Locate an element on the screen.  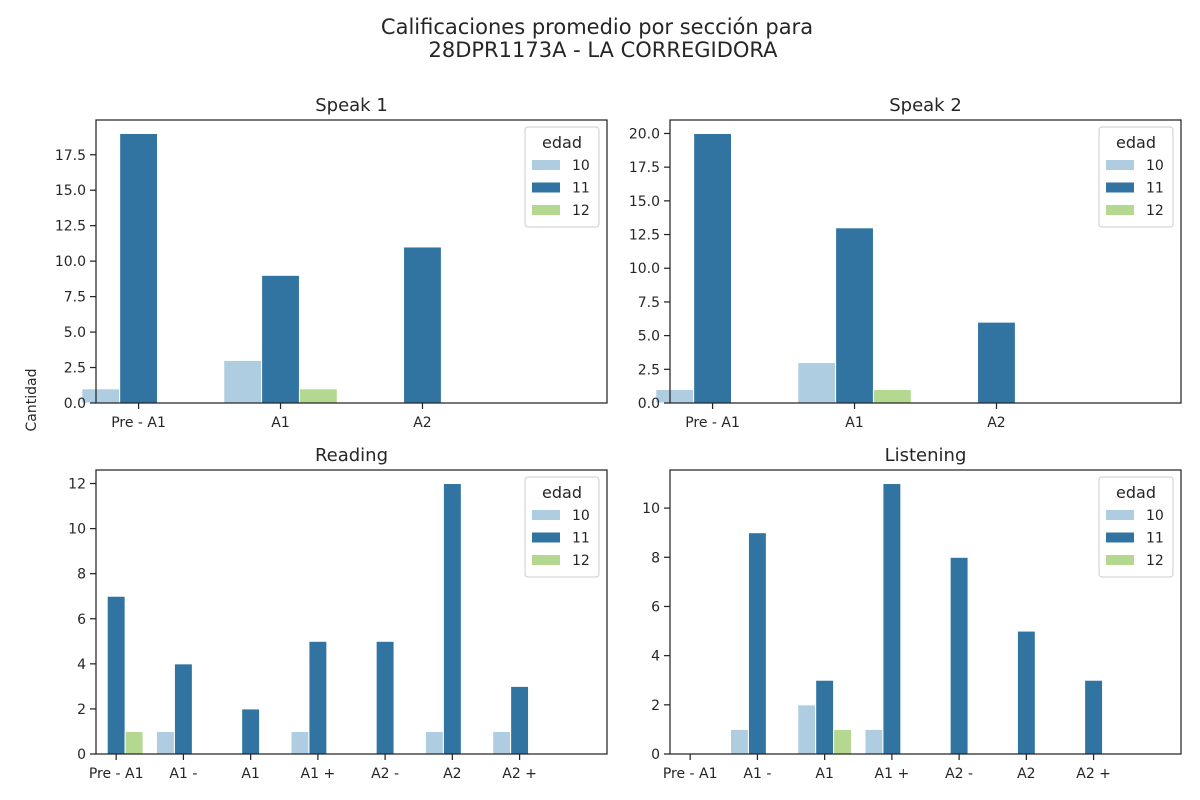
subplot-title: Listening is located at coordinates (926, 455).